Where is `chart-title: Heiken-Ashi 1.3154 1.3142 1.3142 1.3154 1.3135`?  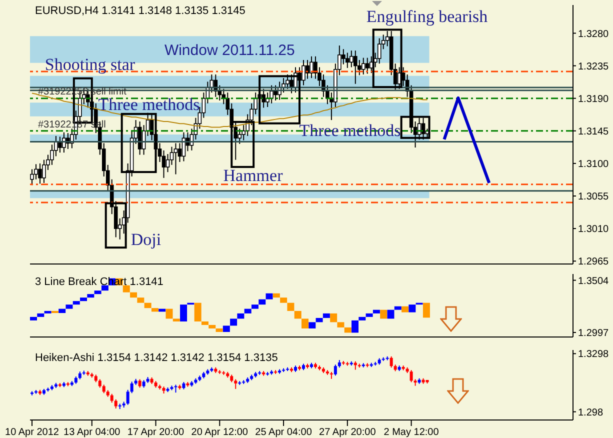 chart-title: Heiken-Ashi 1.3154 1.3142 1.3142 1.3154 1.3135 is located at coordinates (156, 358).